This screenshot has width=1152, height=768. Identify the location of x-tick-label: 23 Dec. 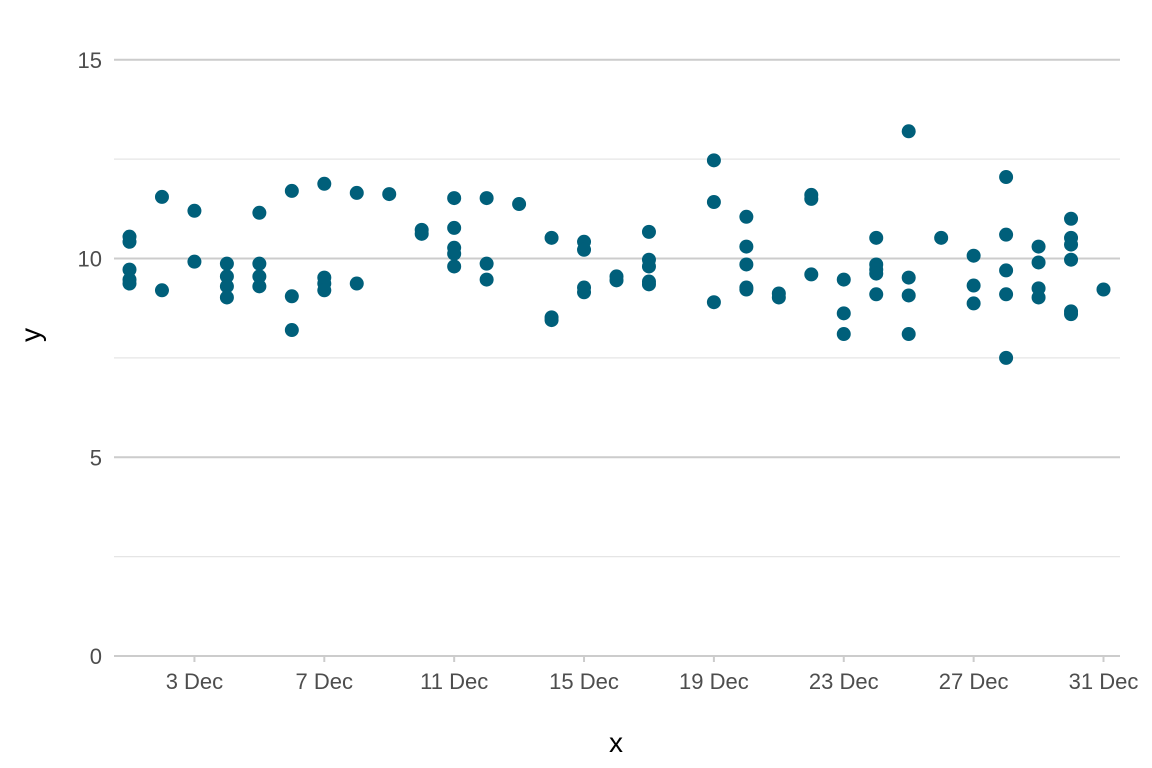
(844, 681).